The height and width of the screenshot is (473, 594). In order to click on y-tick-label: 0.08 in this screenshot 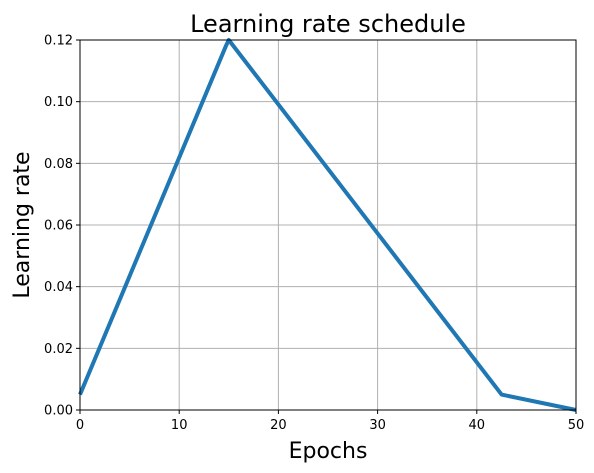, I will do `click(58, 164)`.